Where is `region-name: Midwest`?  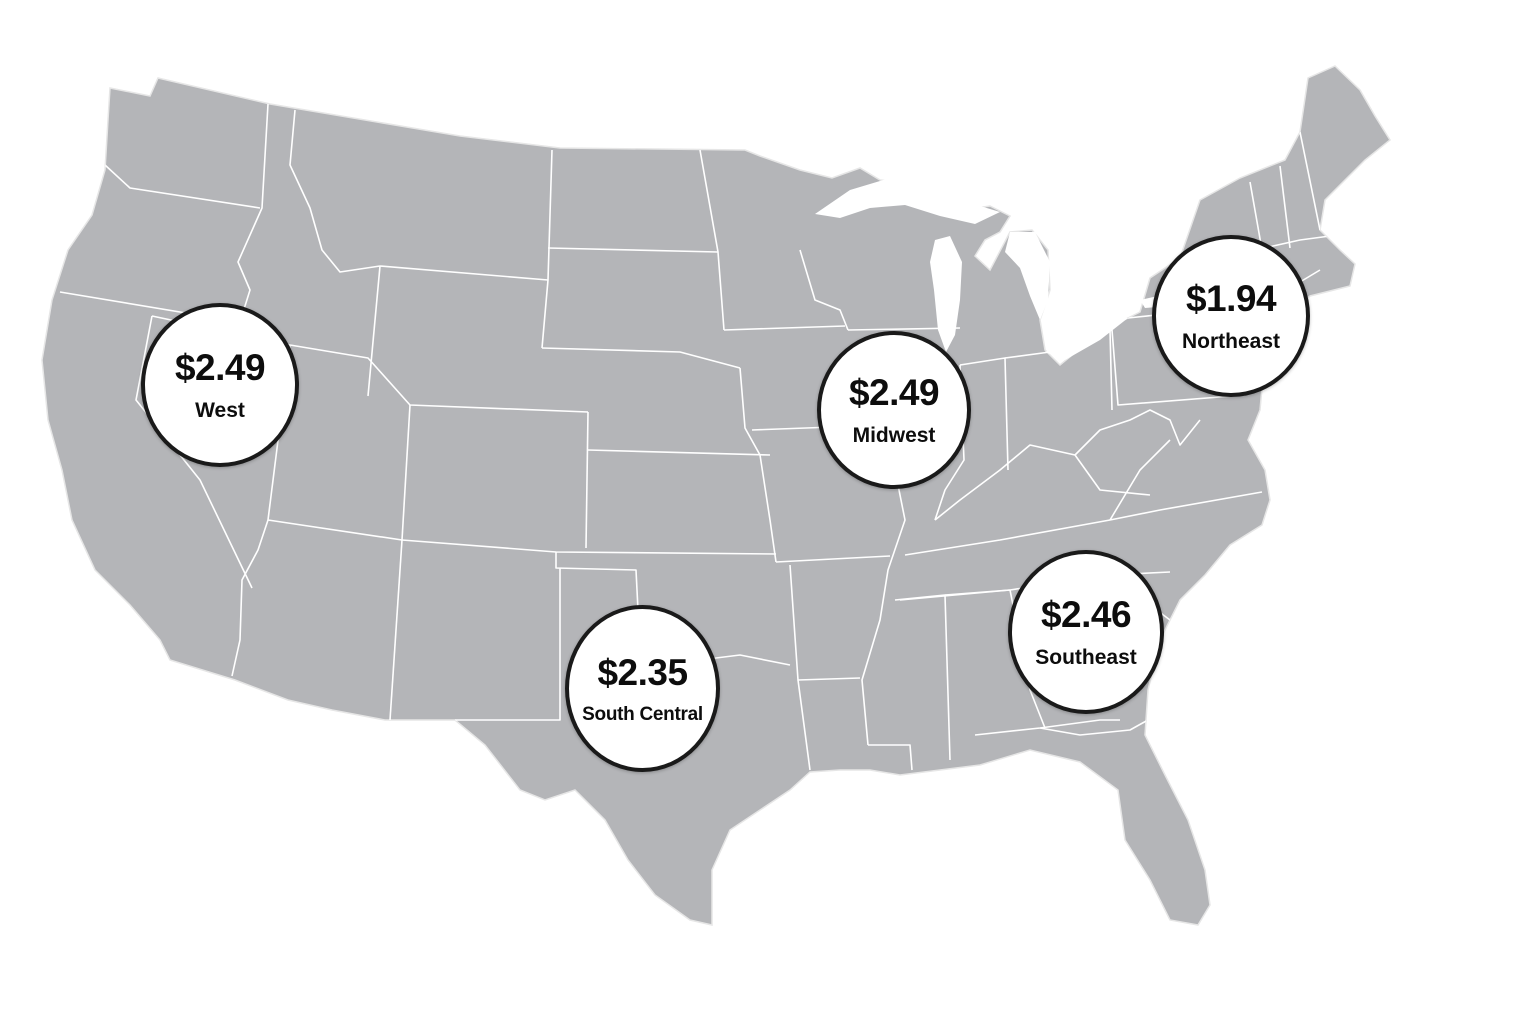
region-name: Midwest is located at coordinates (894, 435).